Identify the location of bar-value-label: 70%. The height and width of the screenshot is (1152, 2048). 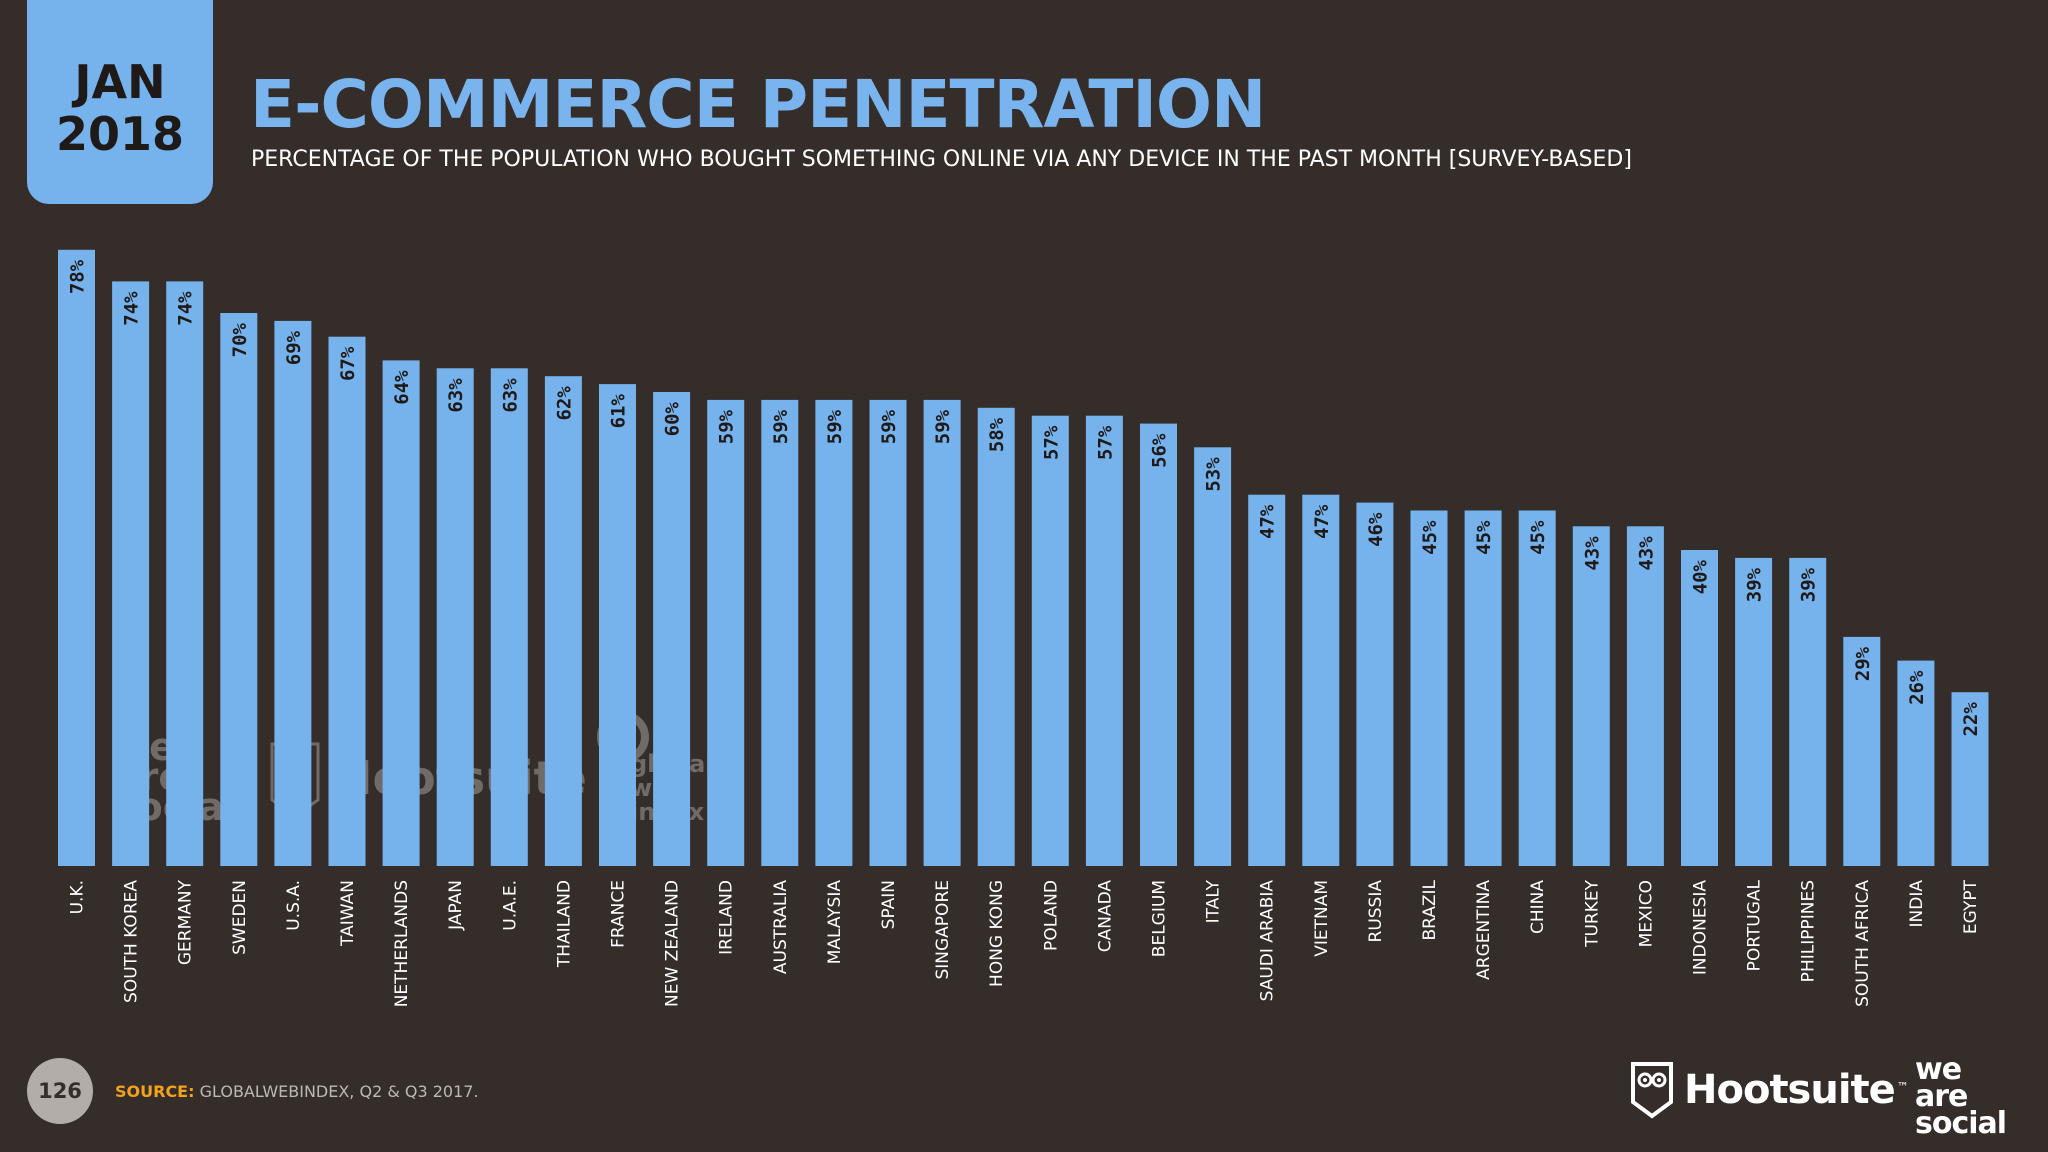
(240, 339).